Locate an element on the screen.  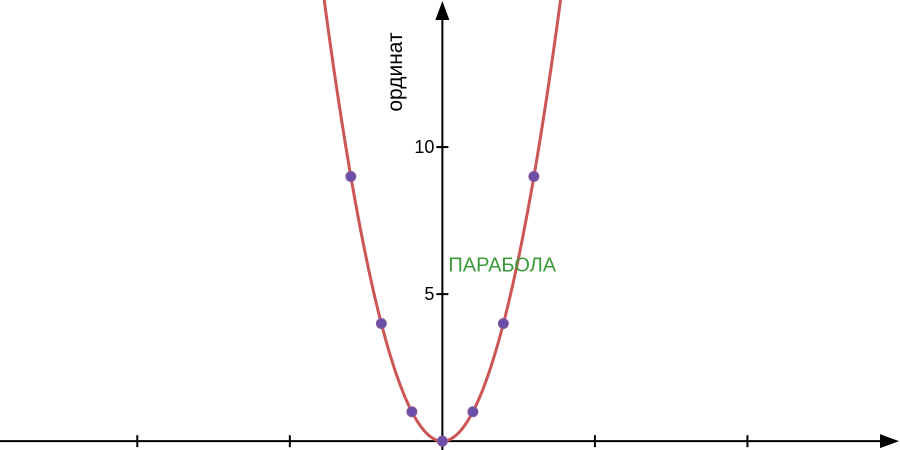
y-tick-label: 5 is located at coordinates (429, 294).